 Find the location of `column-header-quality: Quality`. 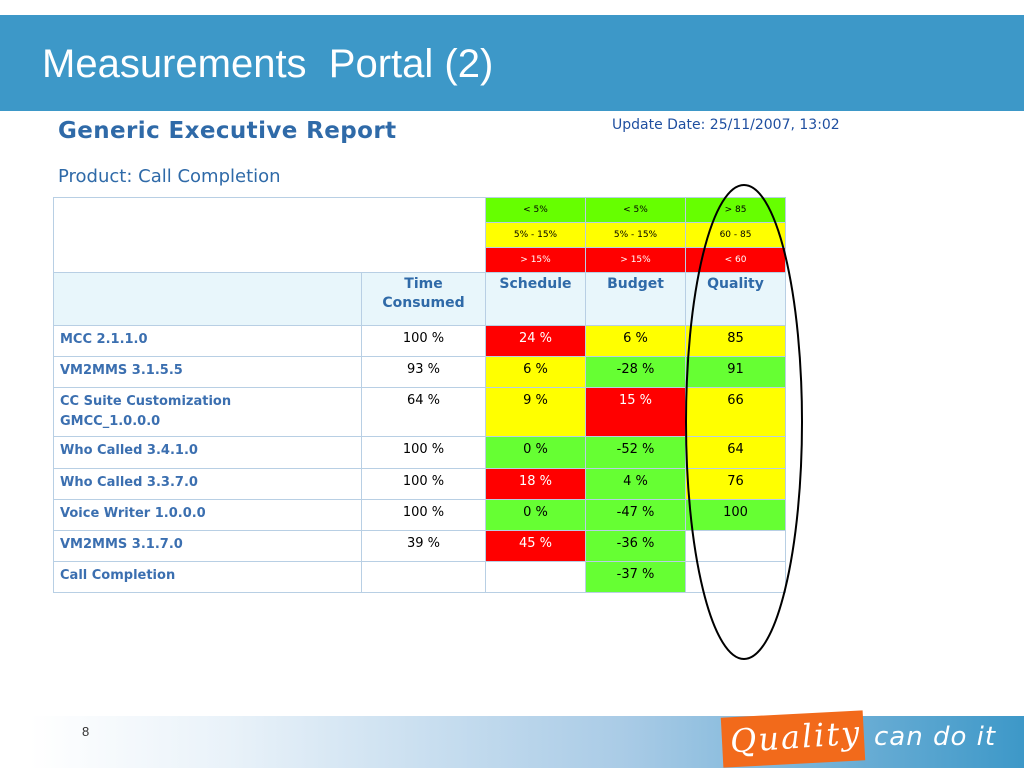

column-header-quality: Quality is located at coordinates (735, 299).